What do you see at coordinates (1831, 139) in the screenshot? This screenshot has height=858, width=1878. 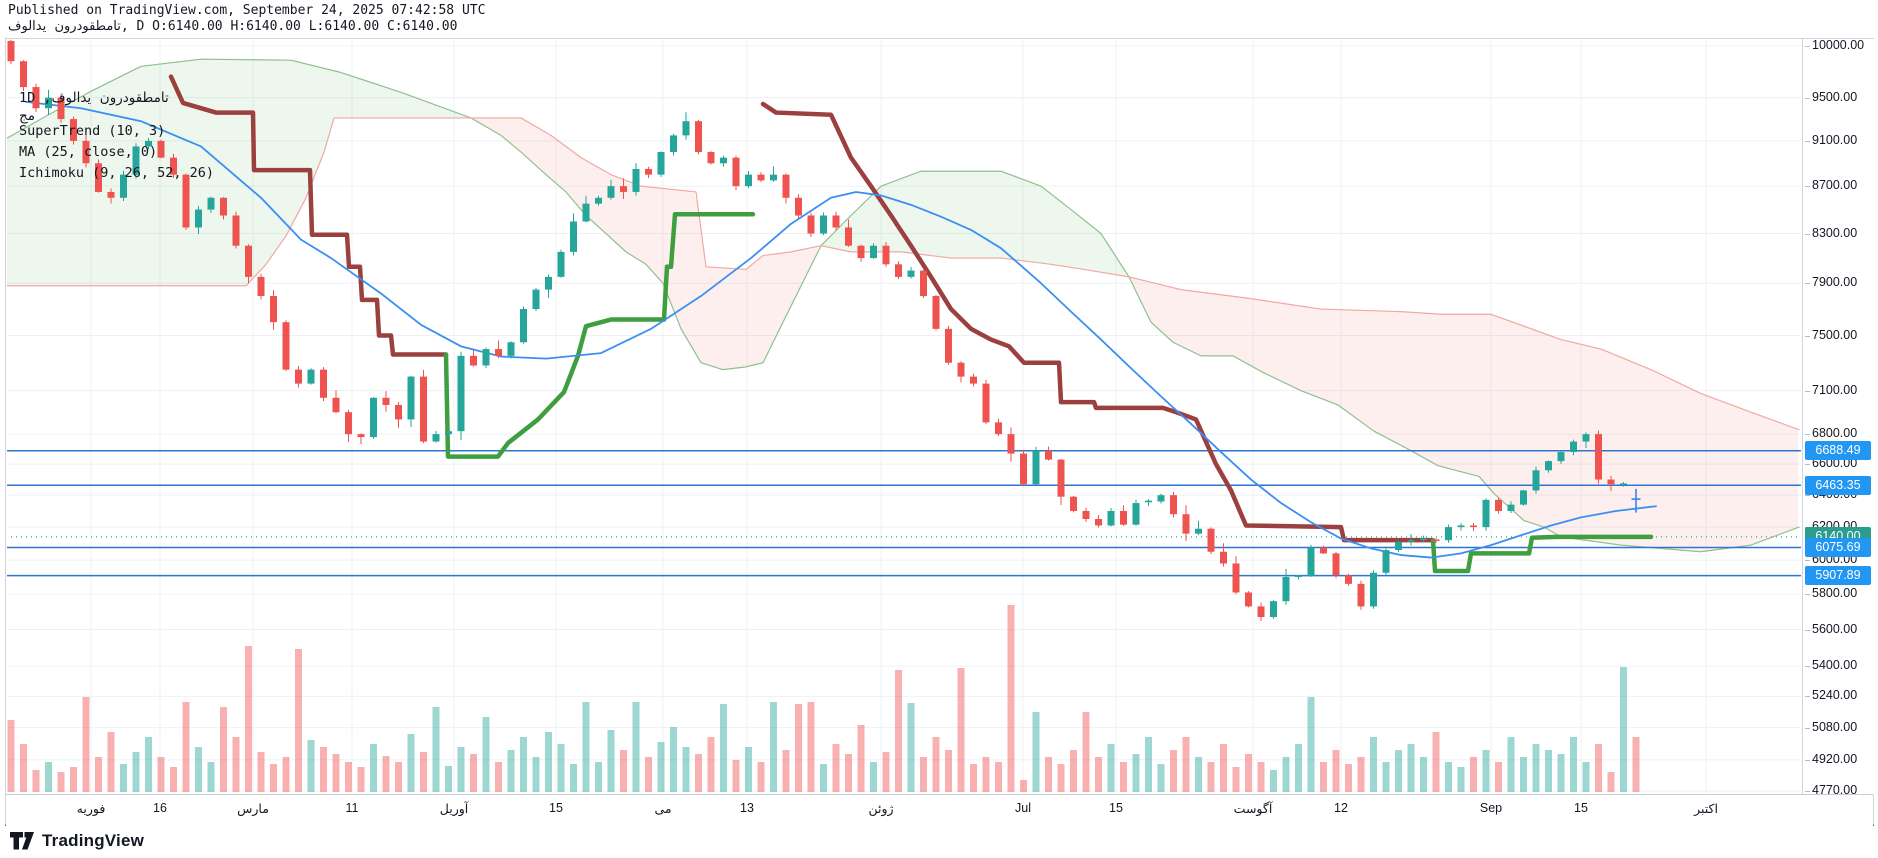 I see `price-tick-9100.00: 9100.00` at bounding box center [1831, 139].